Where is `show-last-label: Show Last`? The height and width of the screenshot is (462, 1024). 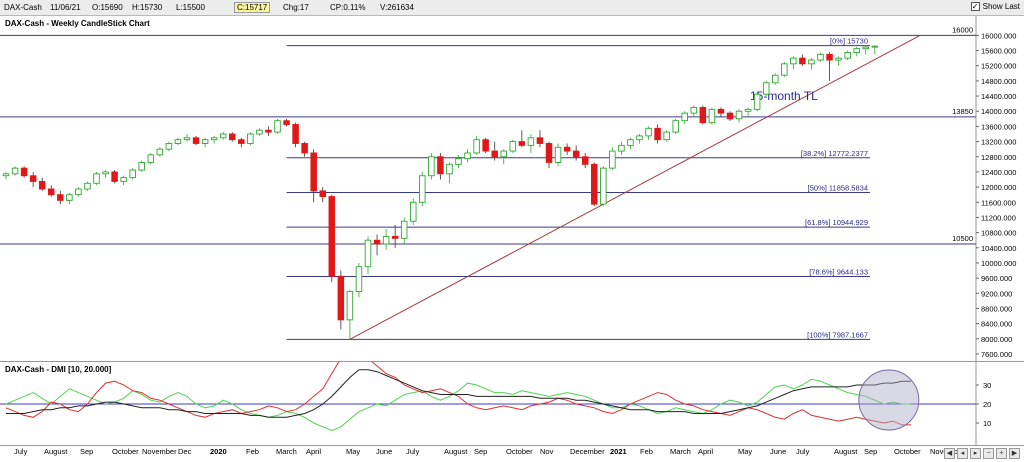 show-last-label: Show Last is located at coordinates (1001, 6).